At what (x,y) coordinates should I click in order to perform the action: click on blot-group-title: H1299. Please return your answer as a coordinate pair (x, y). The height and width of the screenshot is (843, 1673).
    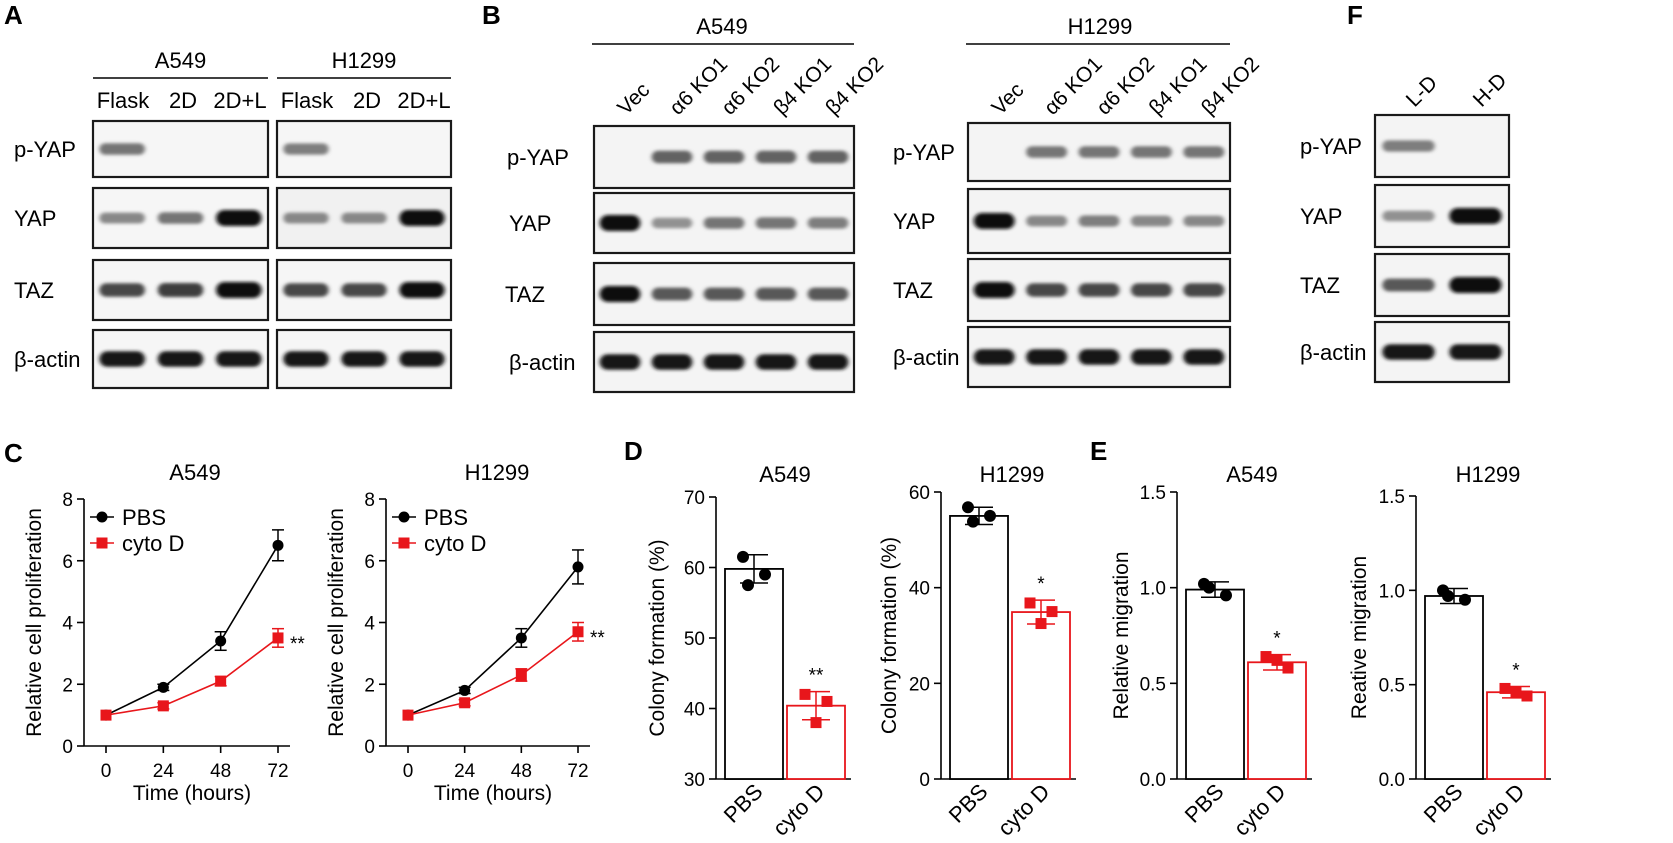
    Looking at the image, I should click on (1100, 26).